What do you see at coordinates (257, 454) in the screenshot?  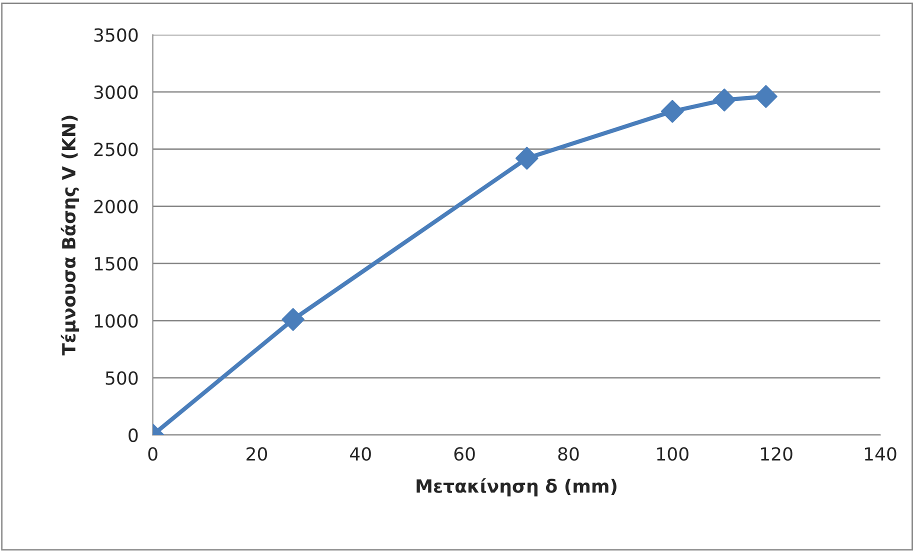 I see `x-tick-label: 20` at bounding box center [257, 454].